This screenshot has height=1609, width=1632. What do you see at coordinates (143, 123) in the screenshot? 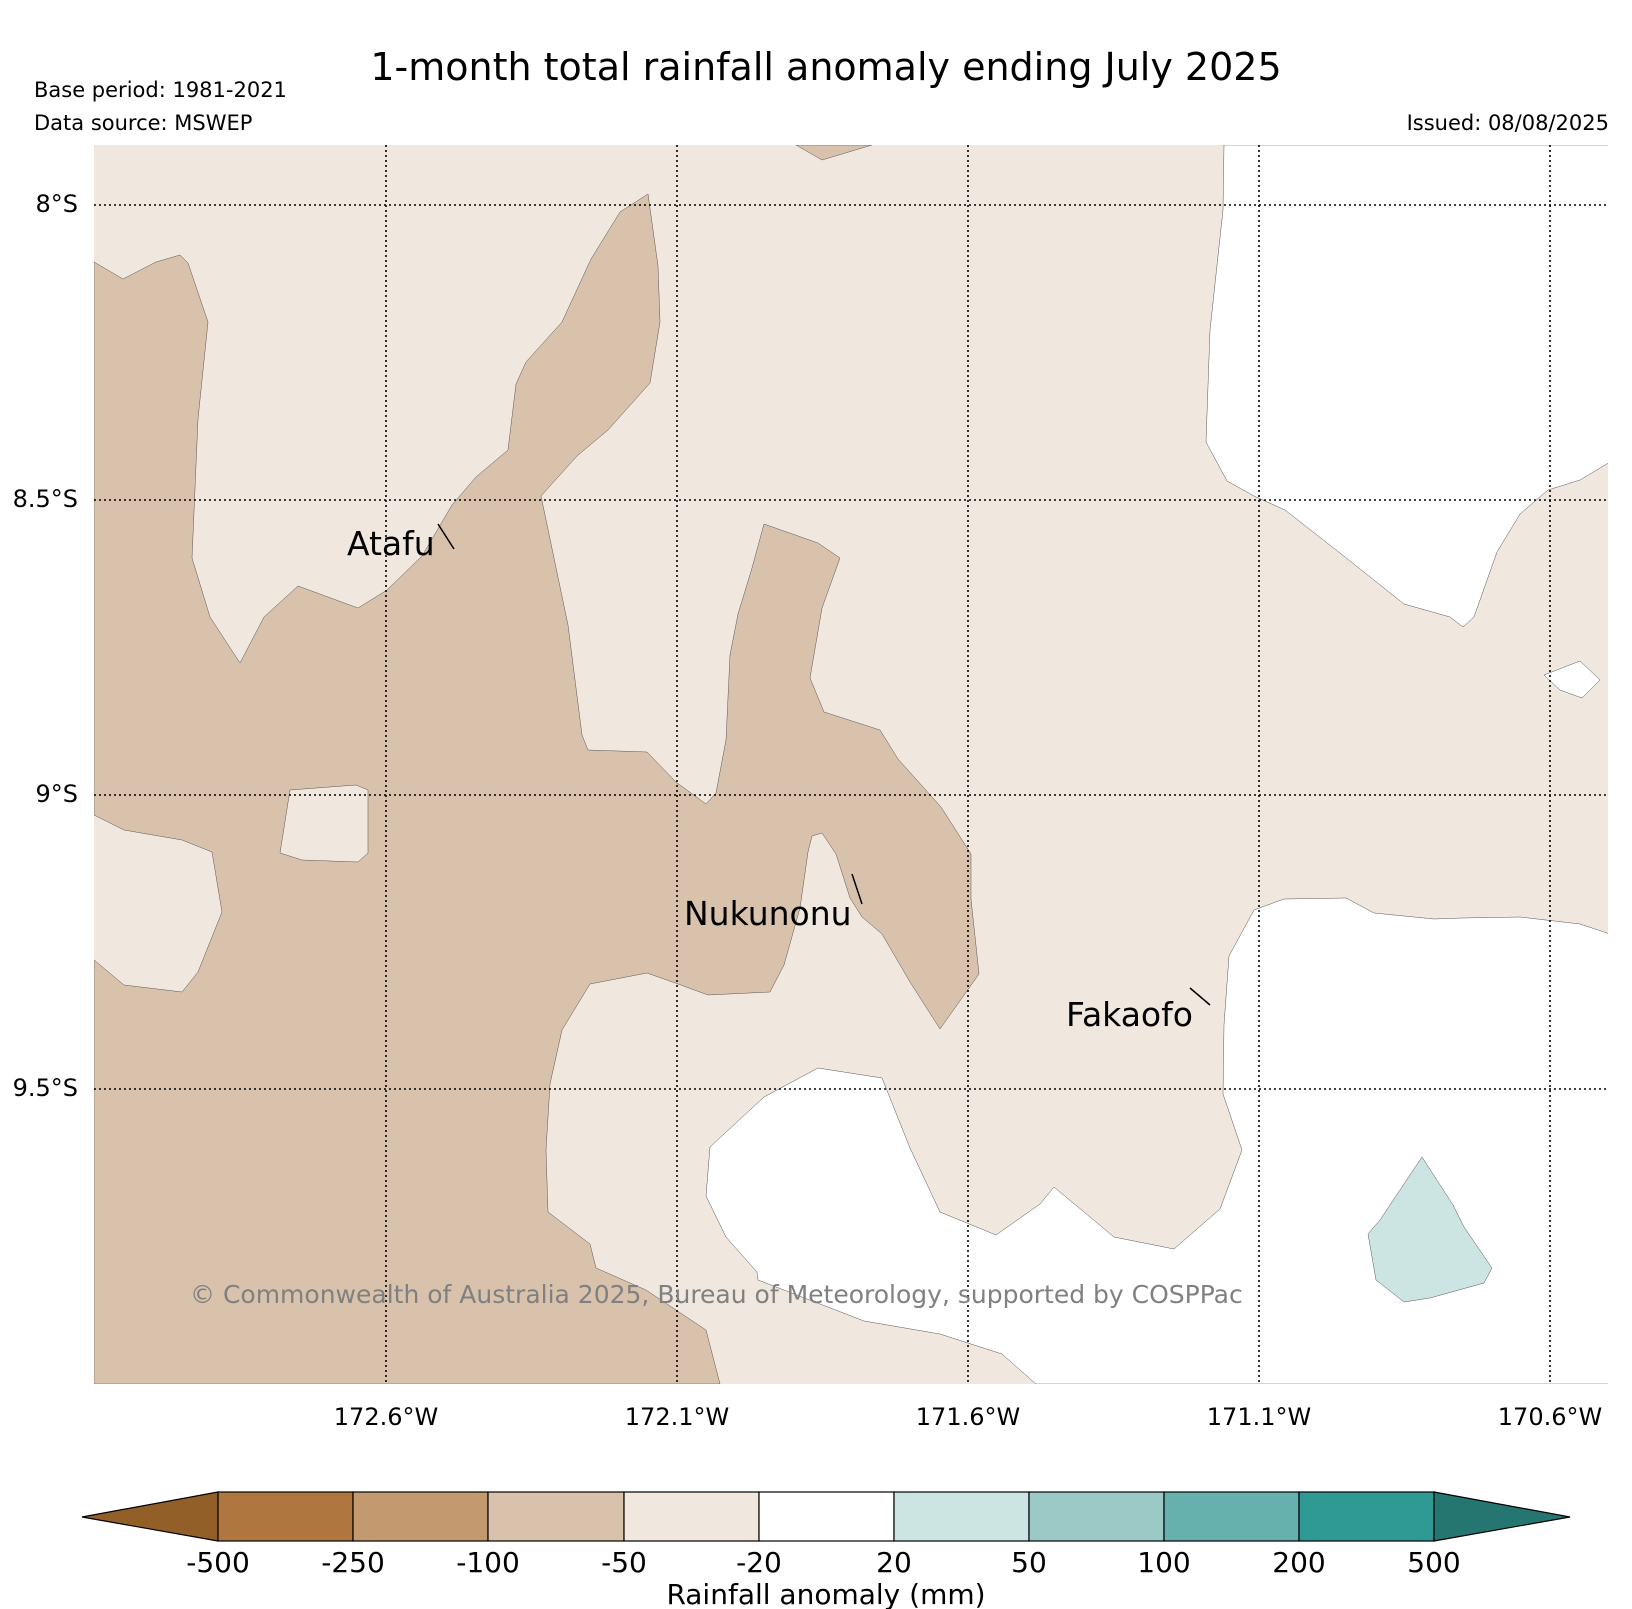
I see `data-source: Data source: MSWEP` at bounding box center [143, 123].